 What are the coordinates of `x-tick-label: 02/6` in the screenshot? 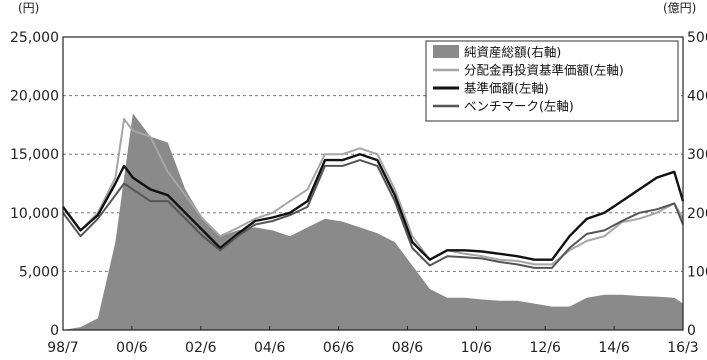 It's located at (201, 348).